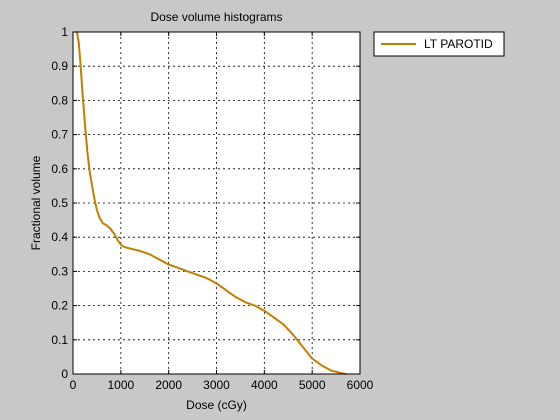 The image size is (560, 420). What do you see at coordinates (458, 44) in the screenshot?
I see `legend-label: LT PAROTID` at bounding box center [458, 44].